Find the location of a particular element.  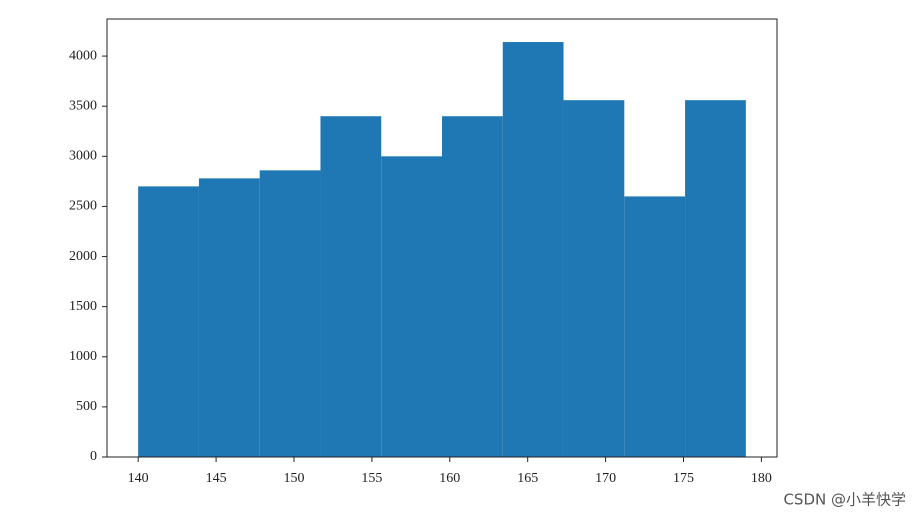

y-tick-label: 3500 is located at coordinates (83, 105).